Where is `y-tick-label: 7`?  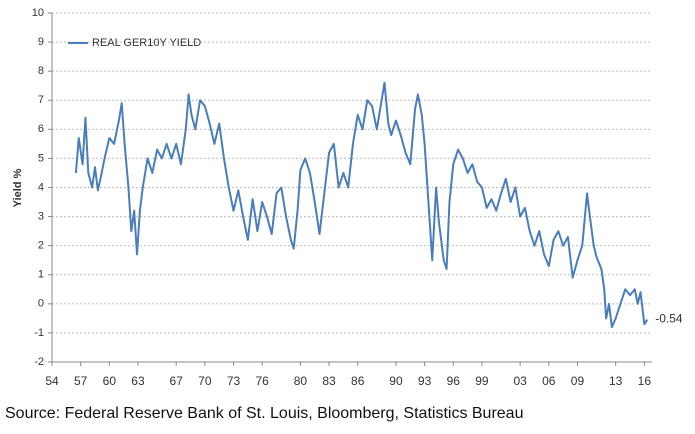 y-tick-label: 7 is located at coordinates (41, 100).